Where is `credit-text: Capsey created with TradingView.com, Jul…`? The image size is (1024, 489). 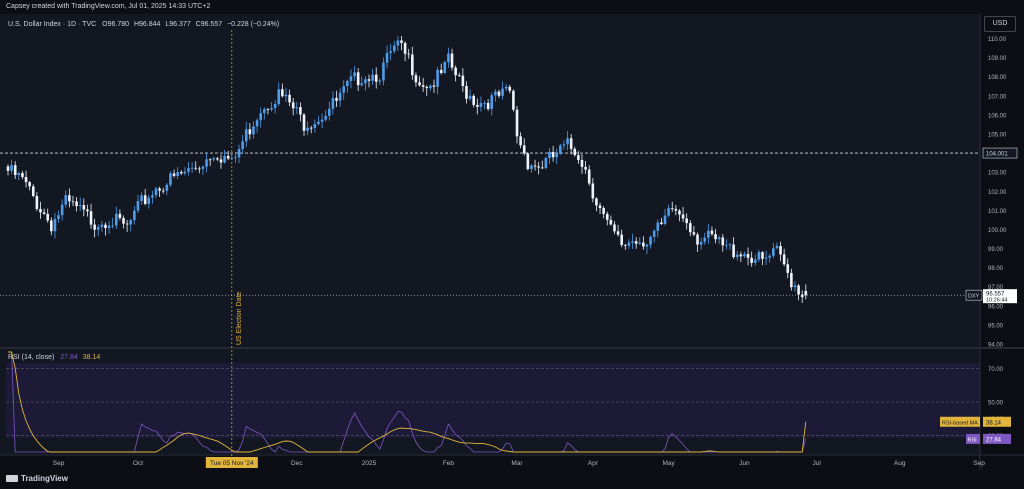
credit-text: Capsey created with TradingView.com, Jul… is located at coordinates (108, 6).